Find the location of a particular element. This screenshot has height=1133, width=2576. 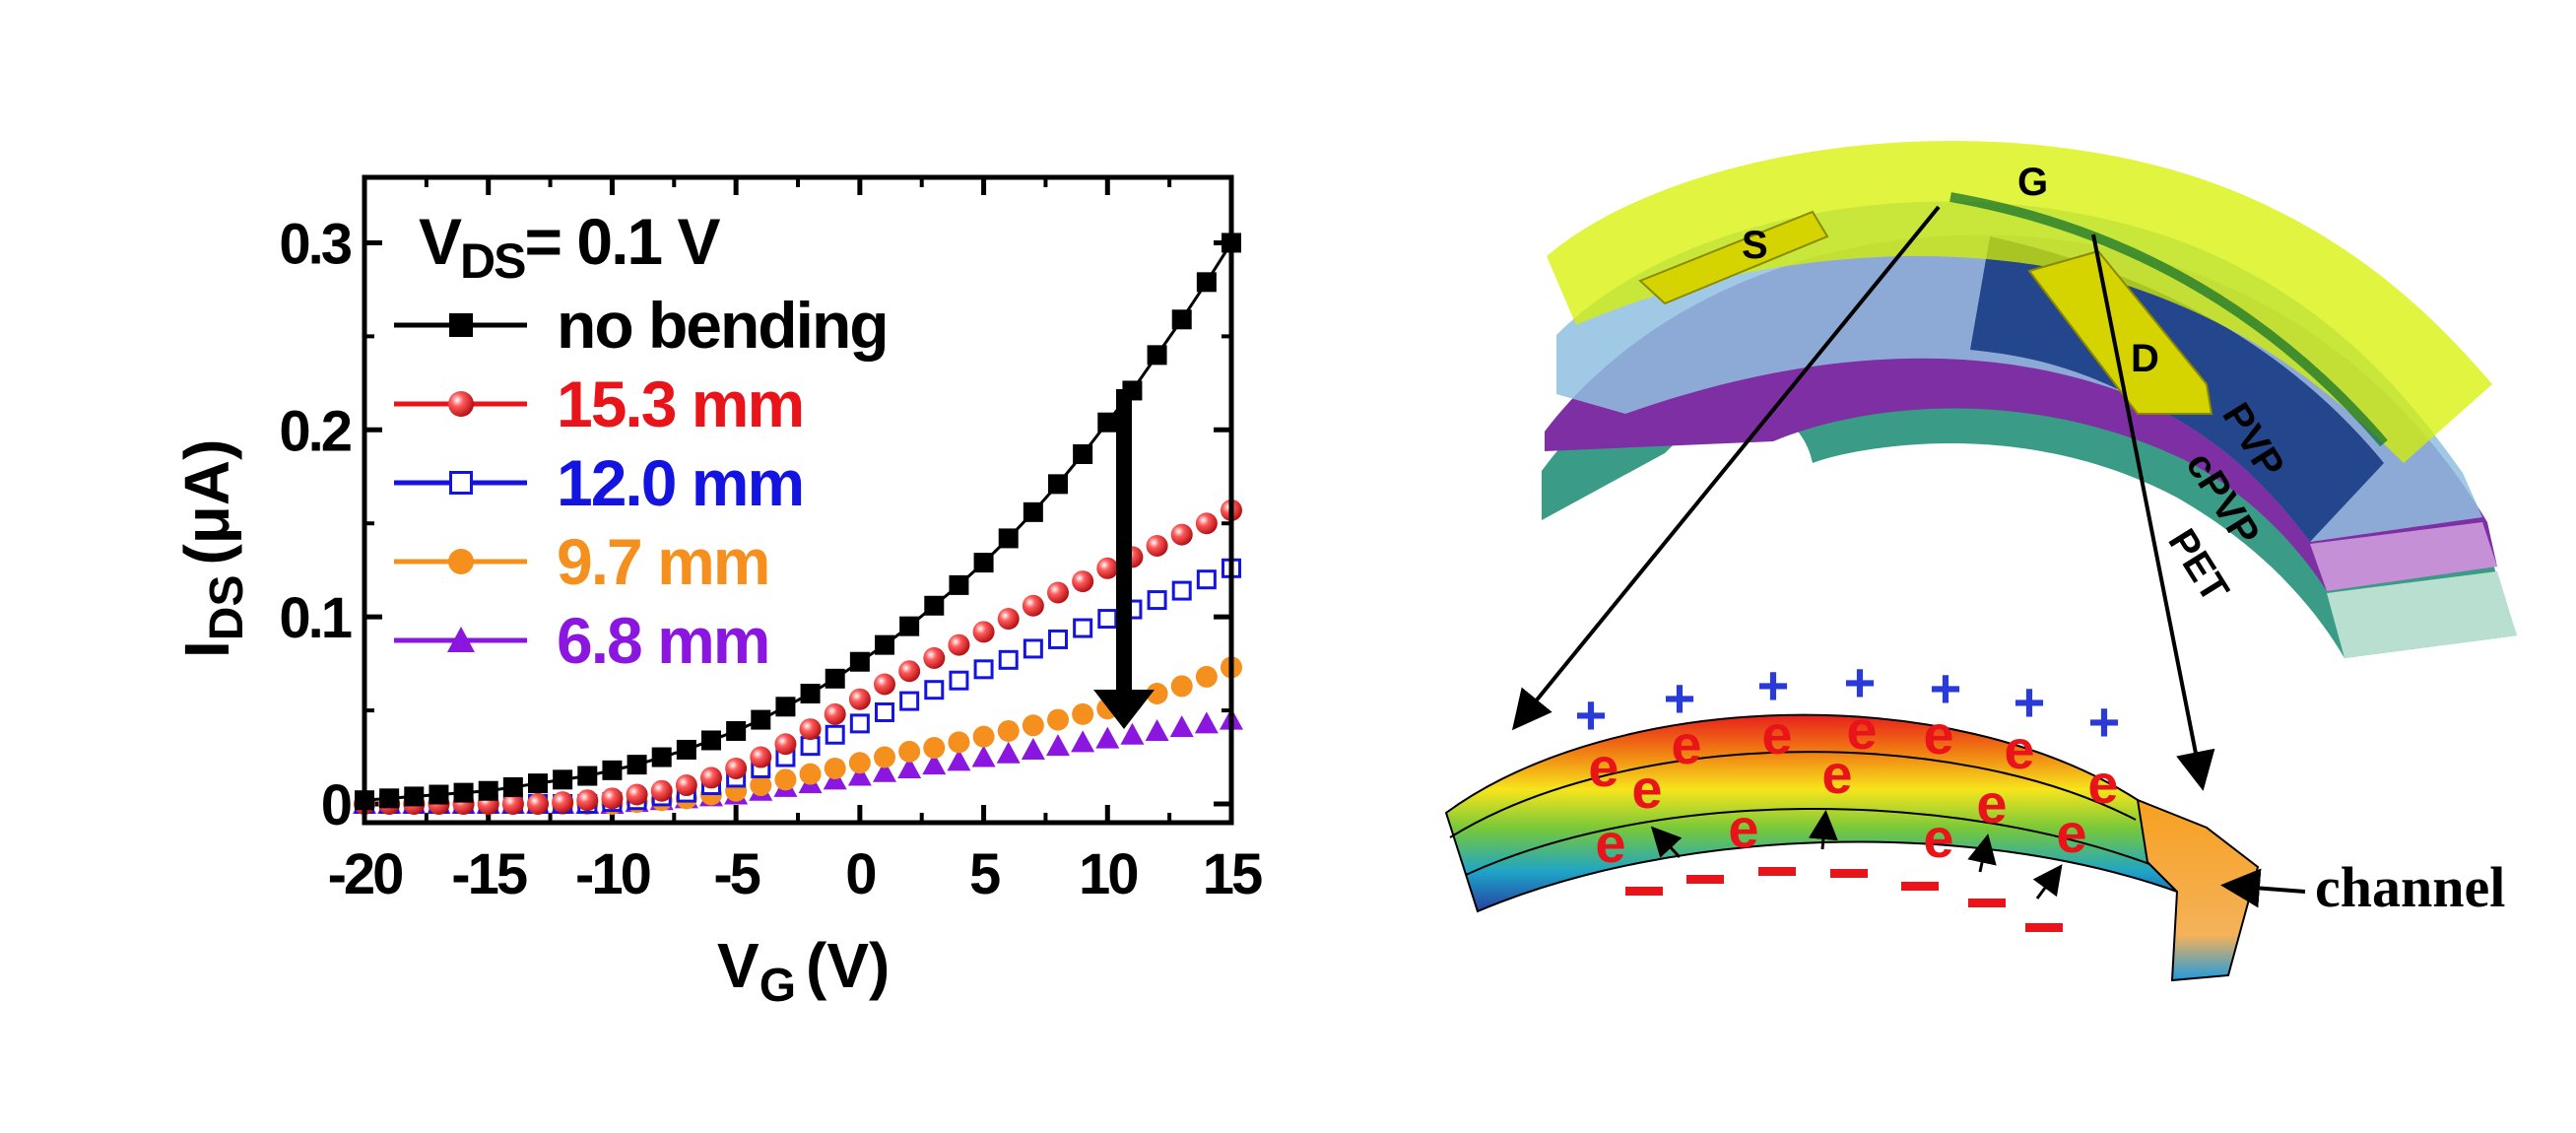

legend-item: 6.8 mm is located at coordinates (582, 640).